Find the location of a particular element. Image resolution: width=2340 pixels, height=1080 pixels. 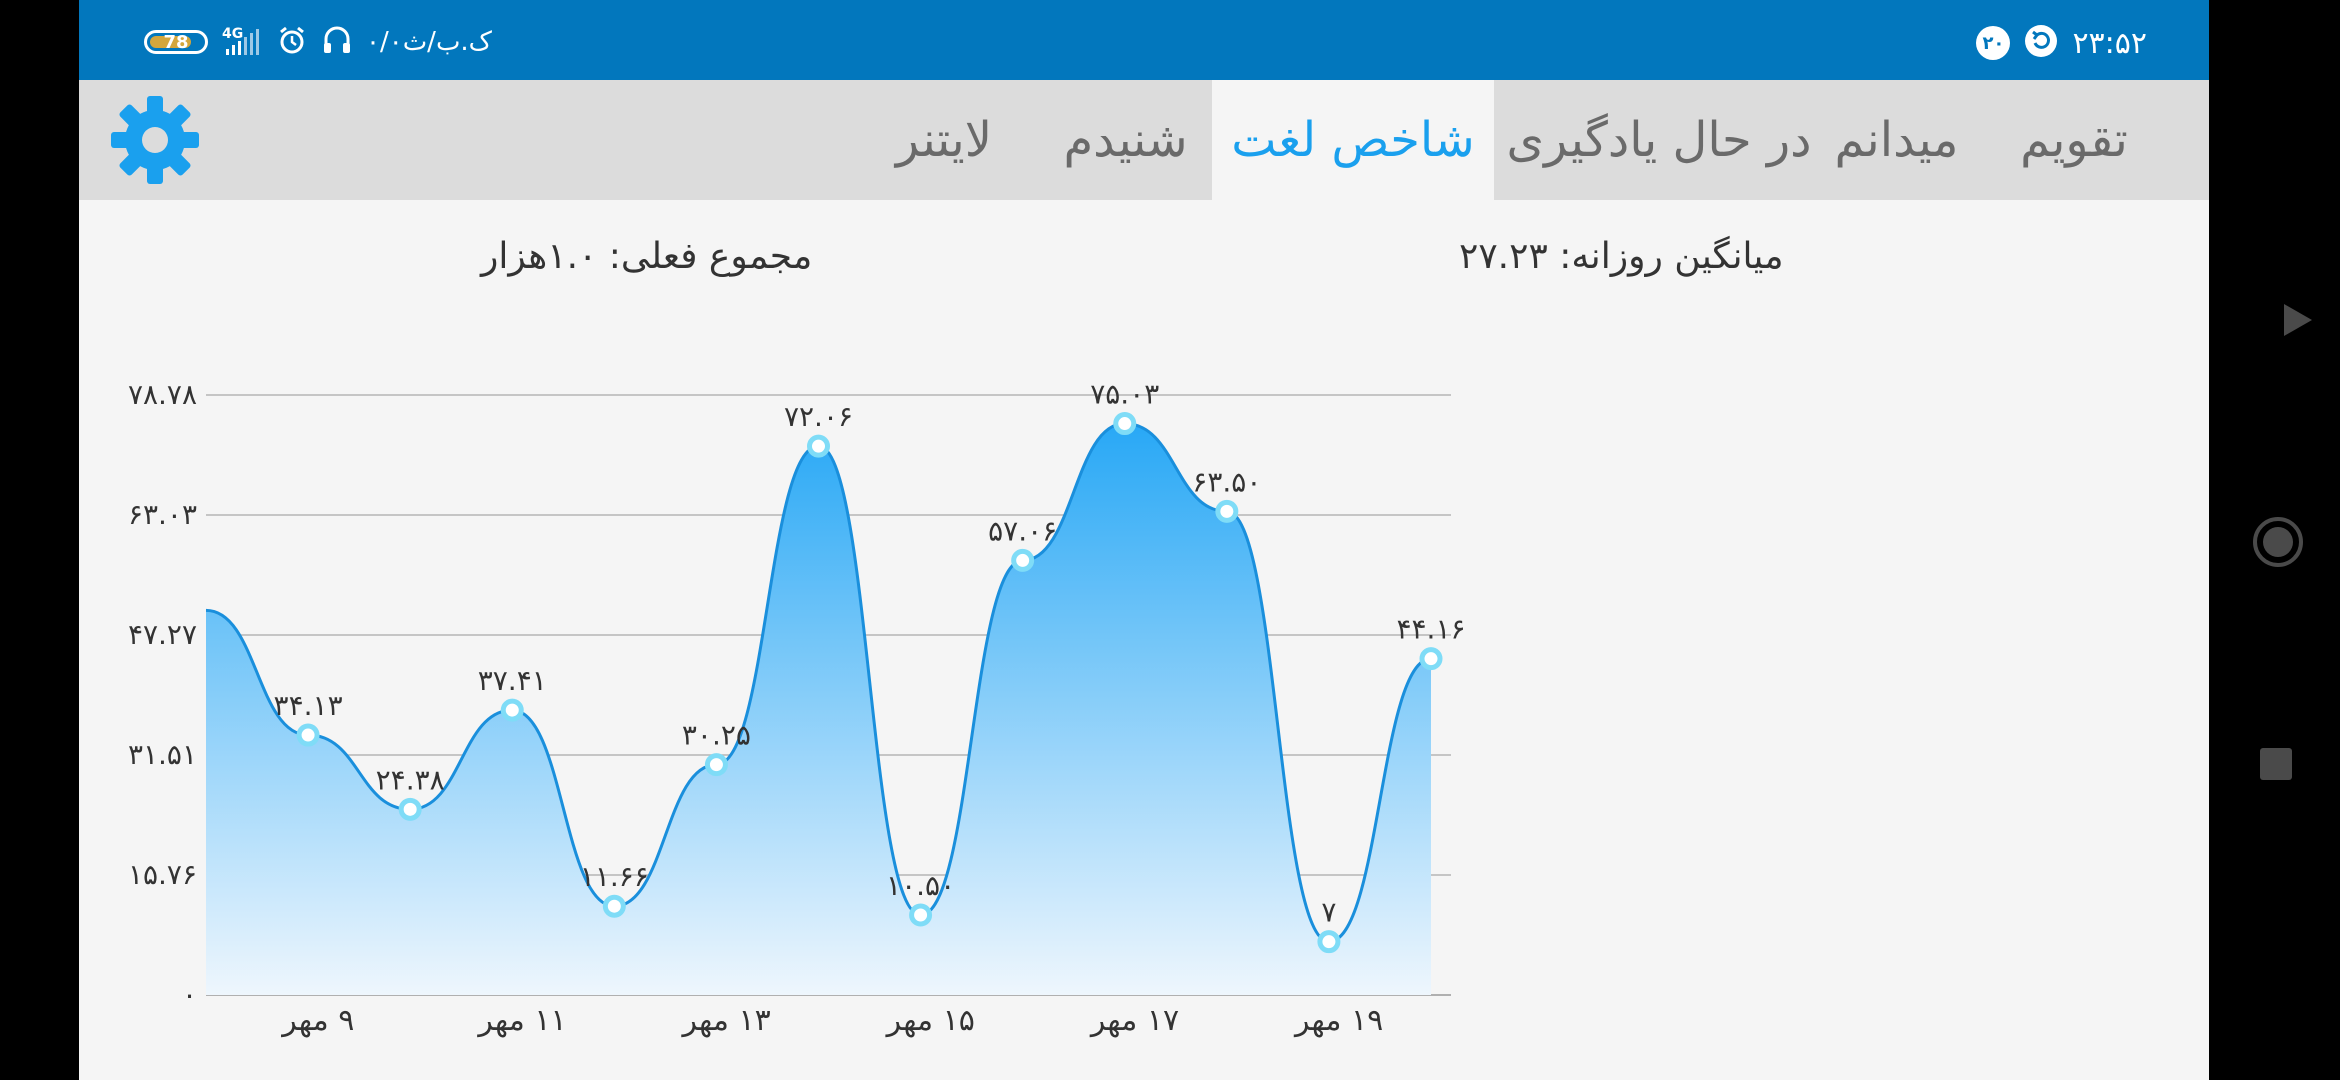

data-label: ۷۵.۰۳ is located at coordinates (1124, 394).